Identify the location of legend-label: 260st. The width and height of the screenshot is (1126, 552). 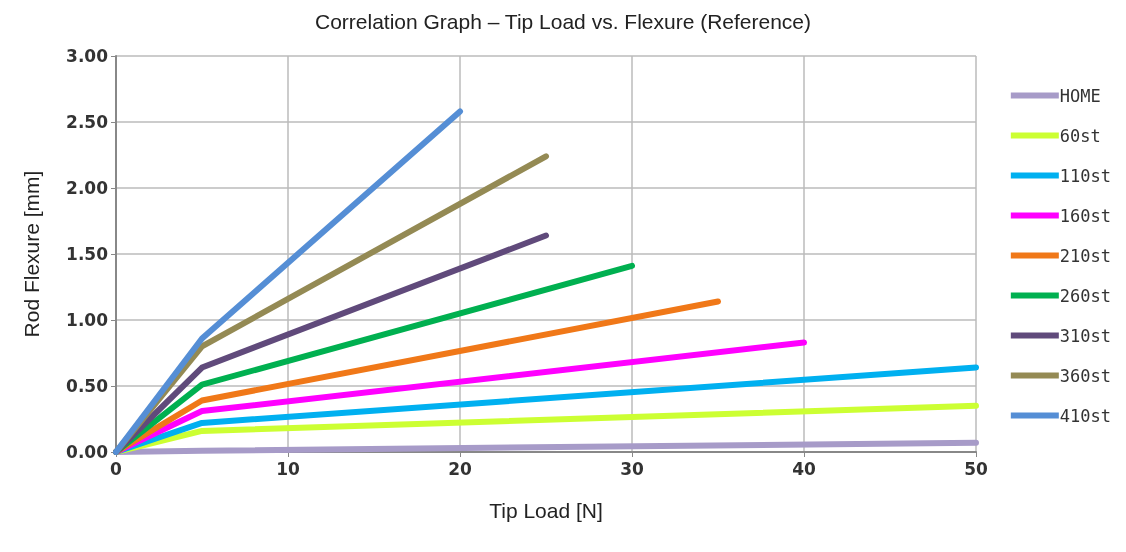
(1085, 295).